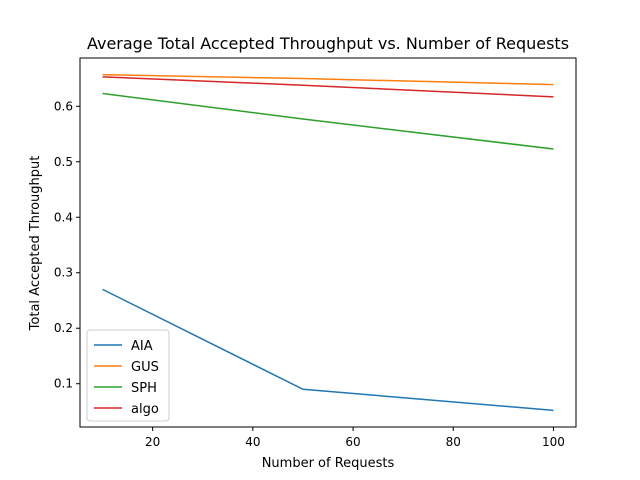 The height and width of the screenshot is (480, 640). What do you see at coordinates (145, 409) in the screenshot?
I see `legend-label-algo: algo` at bounding box center [145, 409].